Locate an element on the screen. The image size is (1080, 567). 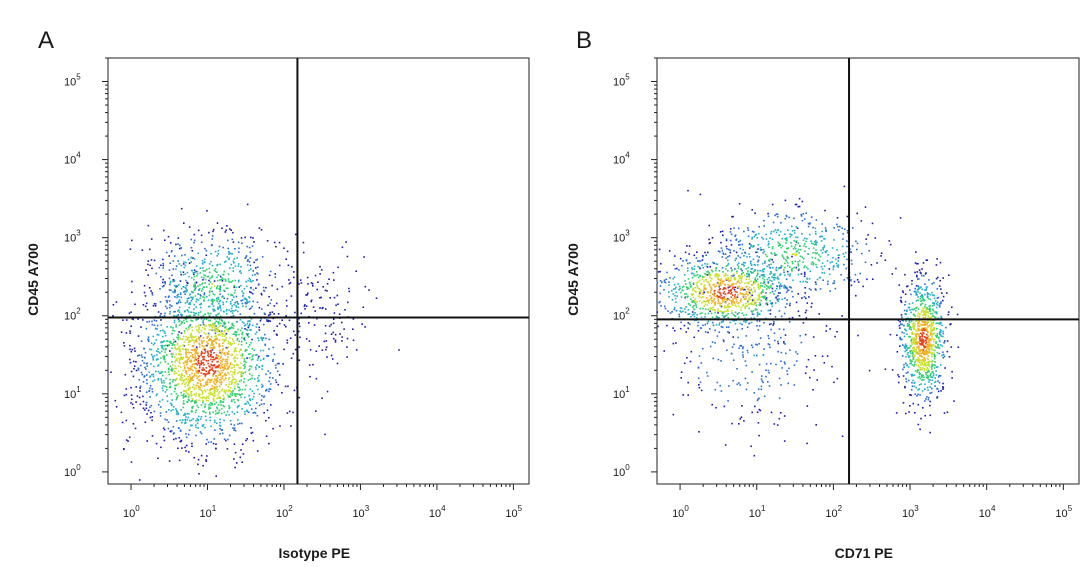
tick-exponent: 5 is located at coordinates (78, 77).